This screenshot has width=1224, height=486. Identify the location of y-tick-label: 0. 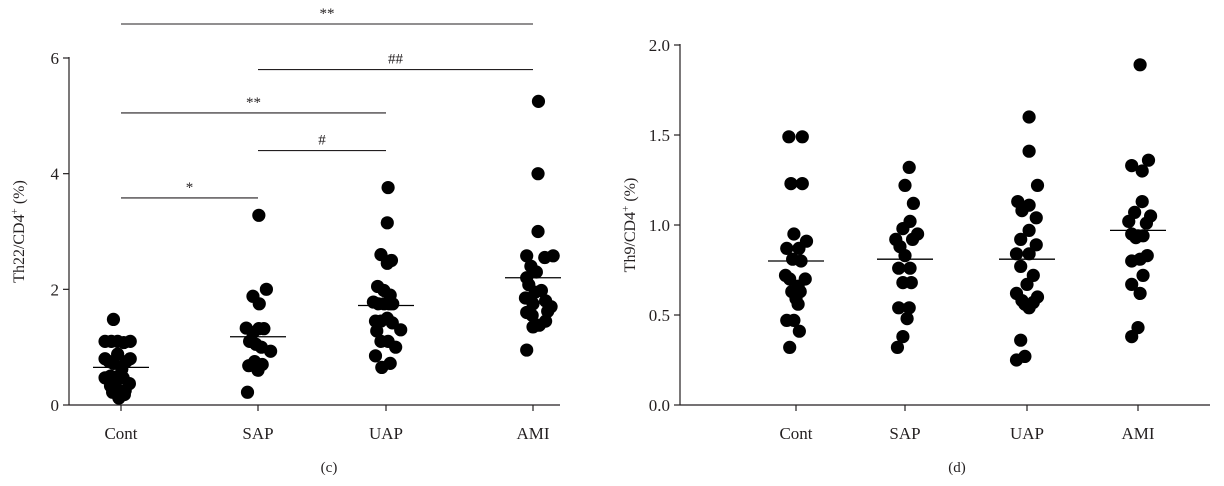
(55, 405).